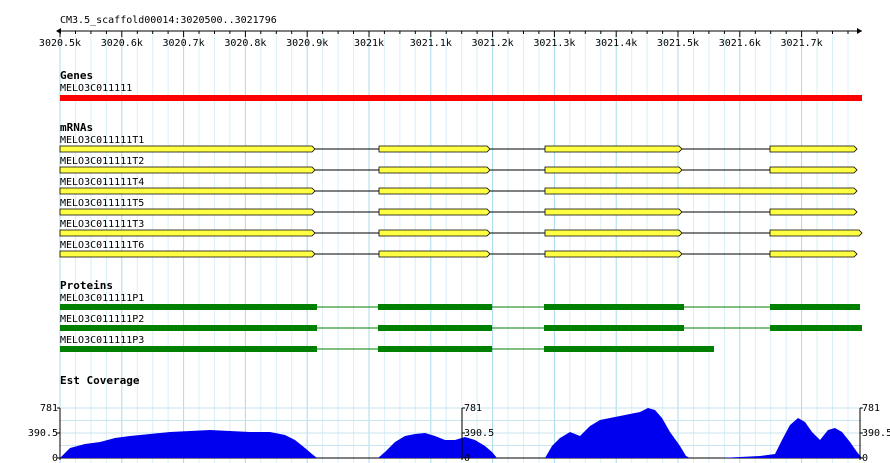 The width and height of the screenshot is (890, 463). What do you see at coordinates (859, 31) in the screenshot?
I see `ruler-right-arrow` at bounding box center [859, 31].